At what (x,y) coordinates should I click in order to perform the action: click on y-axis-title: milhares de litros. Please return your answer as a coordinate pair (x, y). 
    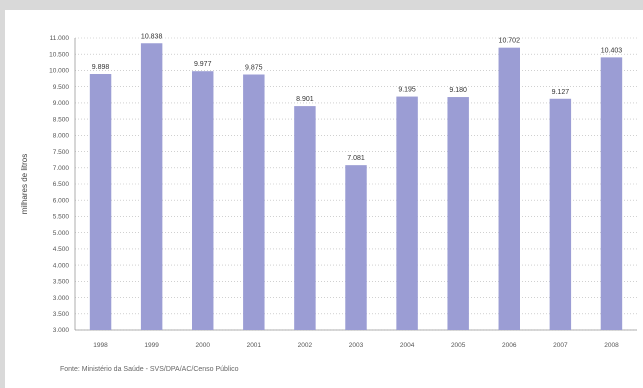
    Looking at the image, I should click on (24, 184).